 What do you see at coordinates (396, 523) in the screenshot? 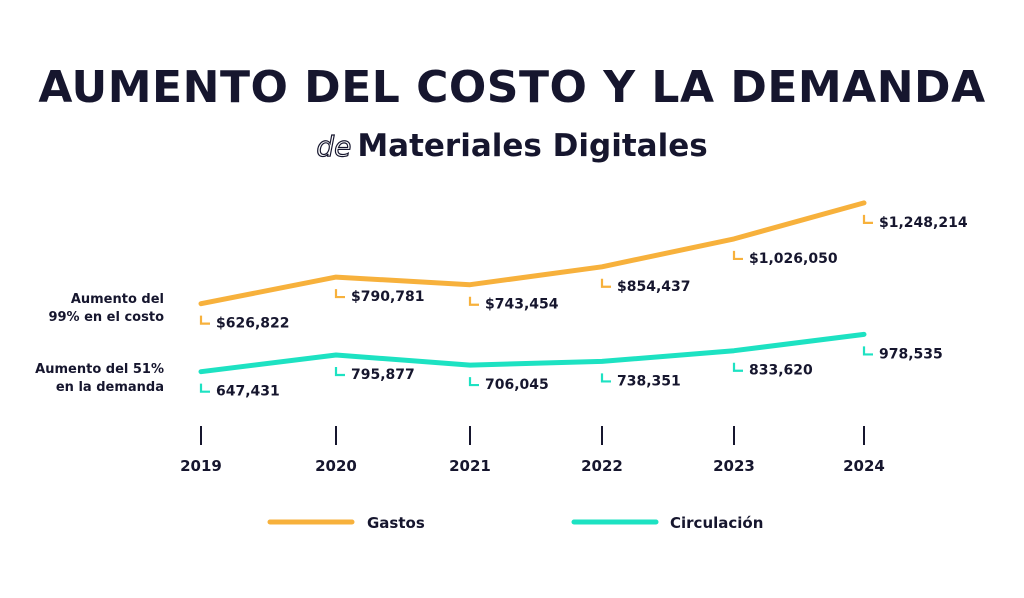
I see `legend-label: Gastos` at bounding box center [396, 523].